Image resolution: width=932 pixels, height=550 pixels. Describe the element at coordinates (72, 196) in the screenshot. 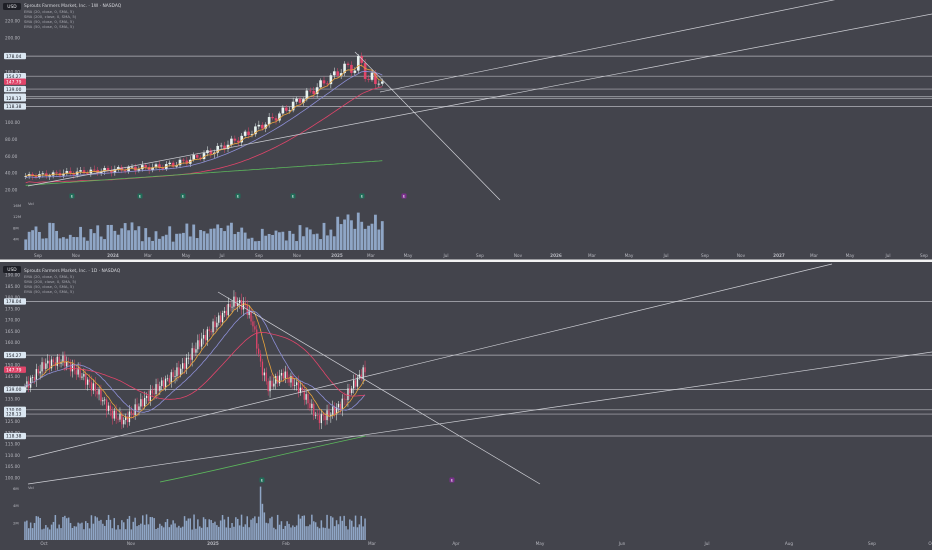

I see `earnings-marker-label: E` at that location.